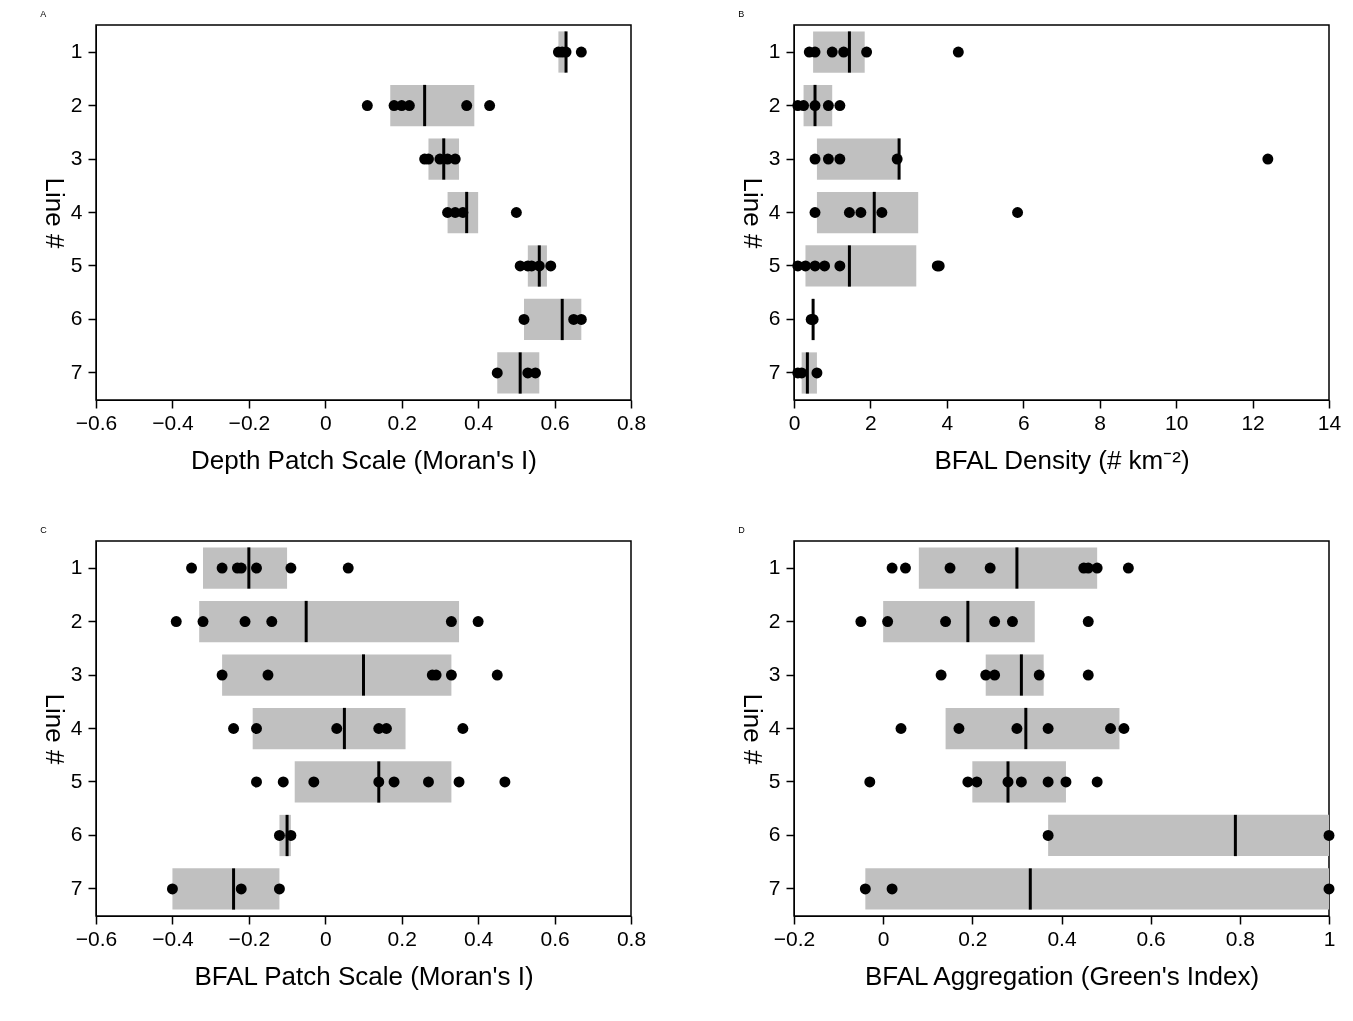 Image resolution: width=1353 pixels, height=1021 pixels. What do you see at coordinates (1023, 422) in the screenshot?
I see `x-tick-label: 6` at bounding box center [1023, 422].